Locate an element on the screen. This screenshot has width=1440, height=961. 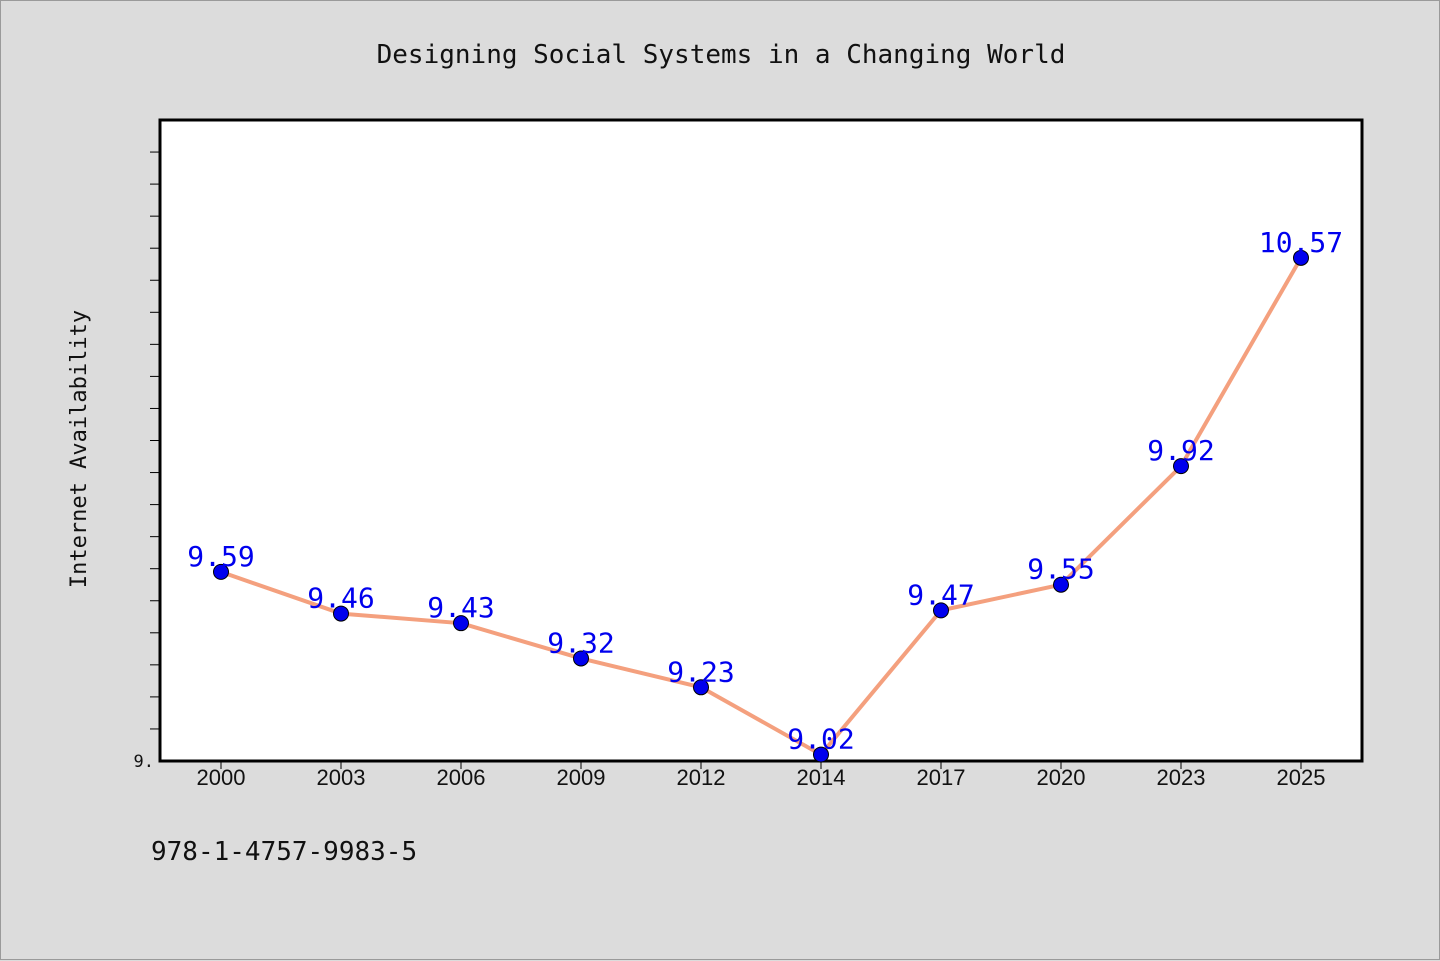
x-tick-label: 2023 is located at coordinates (1181, 777).